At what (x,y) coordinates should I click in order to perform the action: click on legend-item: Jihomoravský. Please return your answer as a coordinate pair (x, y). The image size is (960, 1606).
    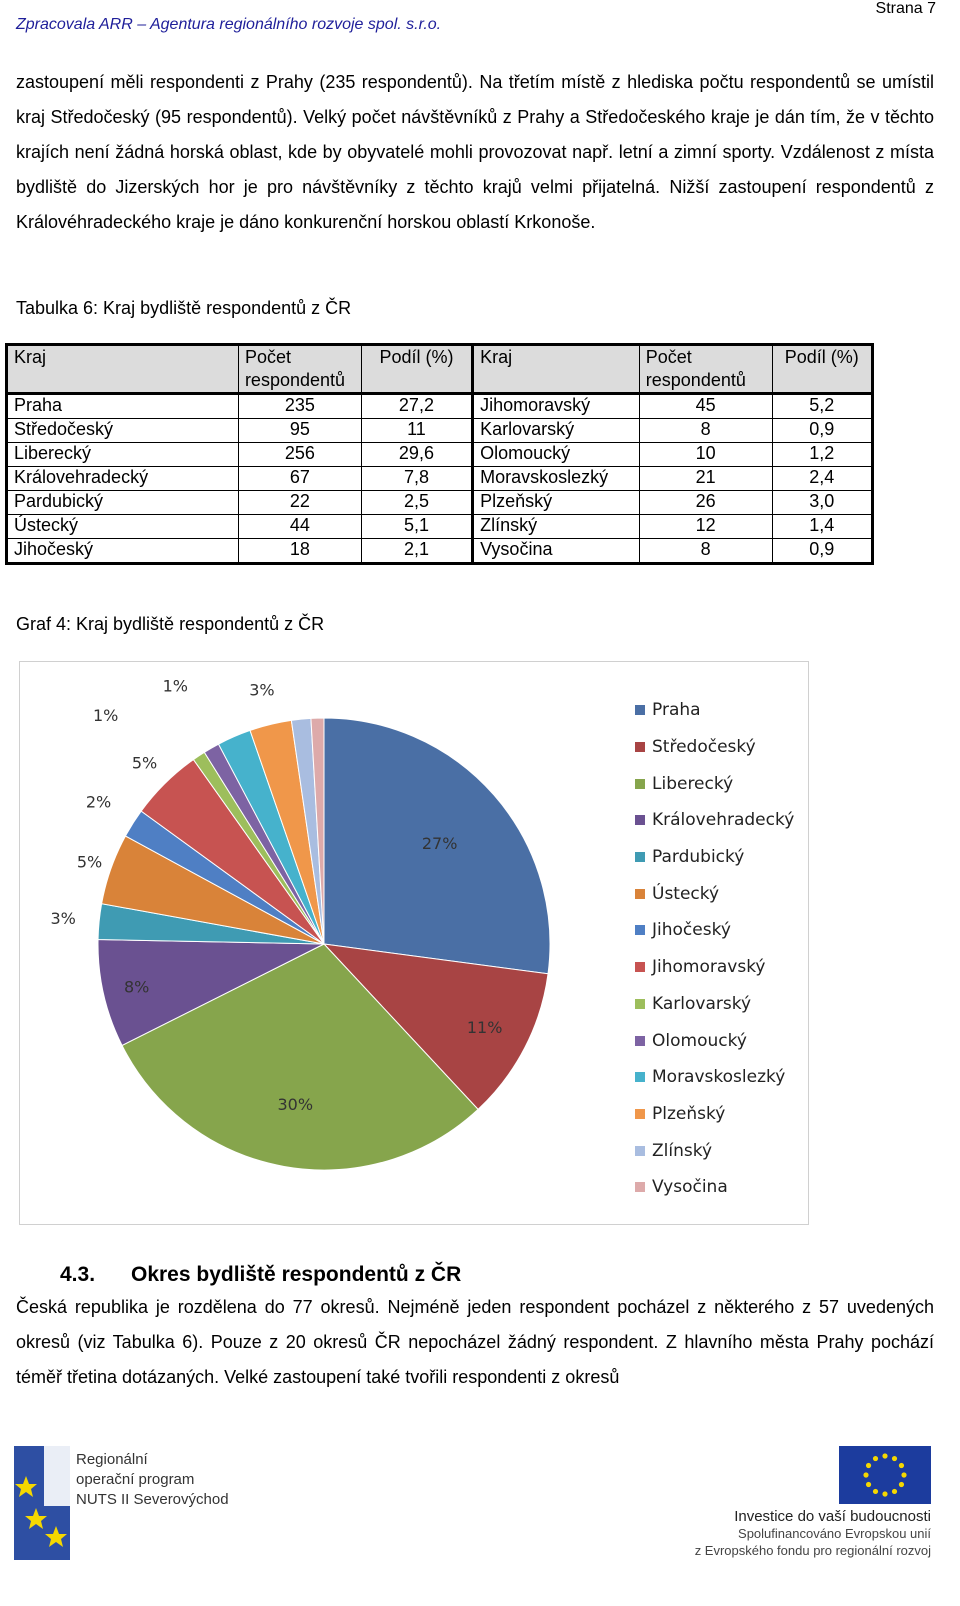
    Looking at the image, I should click on (714, 967).